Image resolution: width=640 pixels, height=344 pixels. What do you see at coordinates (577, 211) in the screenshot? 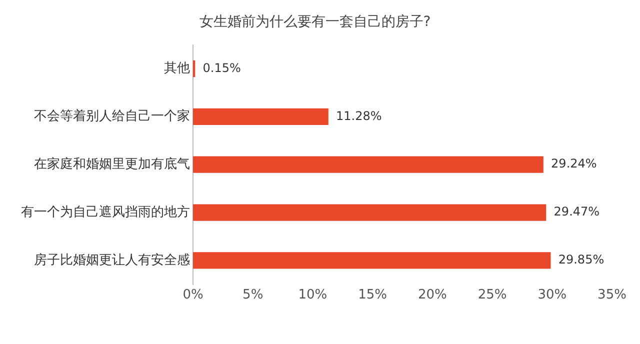
I see `data-label: 29.47%` at bounding box center [577, 211].